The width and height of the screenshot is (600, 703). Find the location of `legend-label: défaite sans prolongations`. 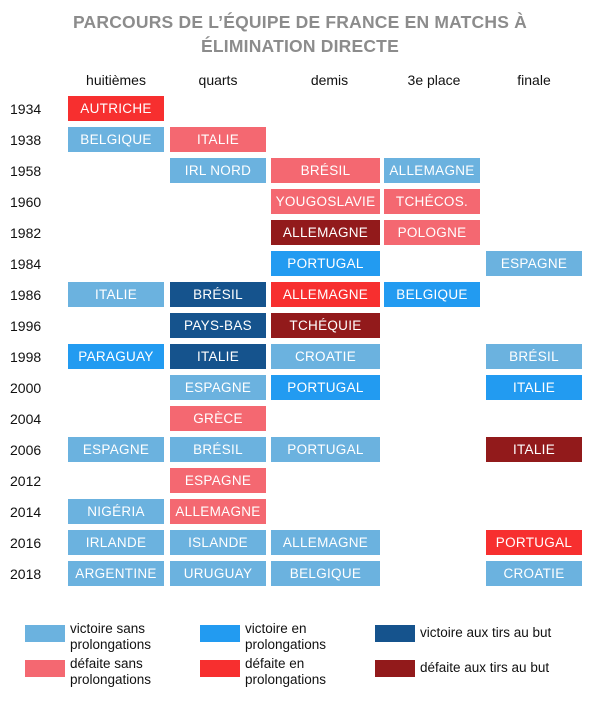

legend-label: défaite sans prolongations is located at coordinates (110, 672).